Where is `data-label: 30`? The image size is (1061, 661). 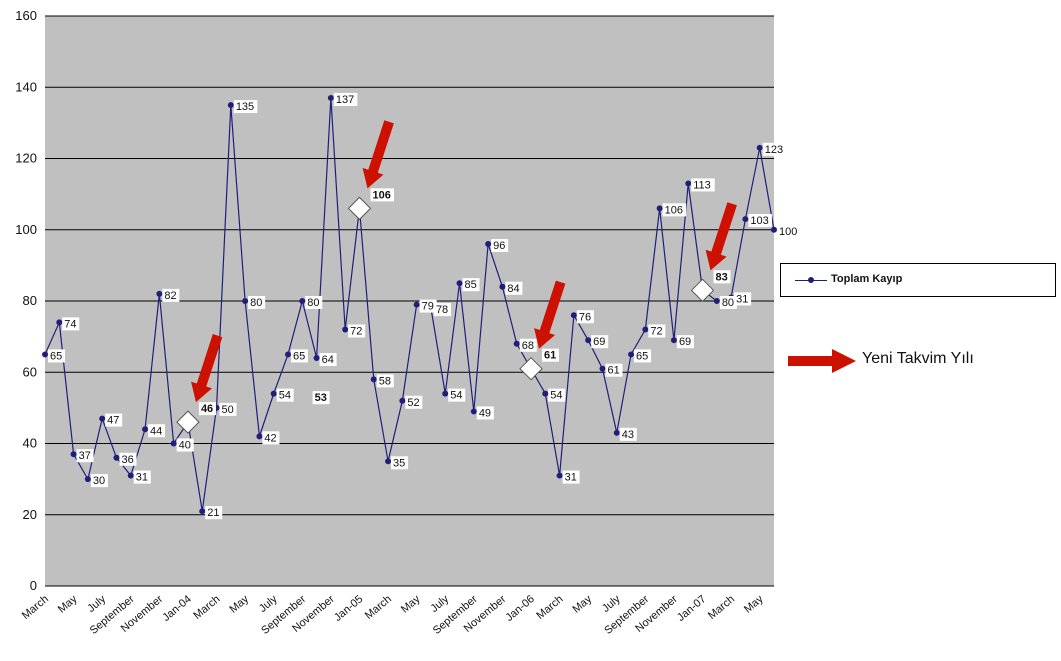 data-label: 30 is located at coordinates (99, 481).